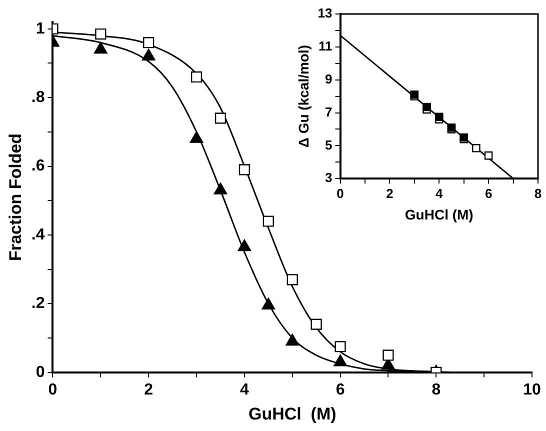 The height and width of the screenshot is (431, 546). What do you see at coordinates (40, 29) in the screenshot?
I see `y-tick-label: 1` at bounding box center [40, 29].